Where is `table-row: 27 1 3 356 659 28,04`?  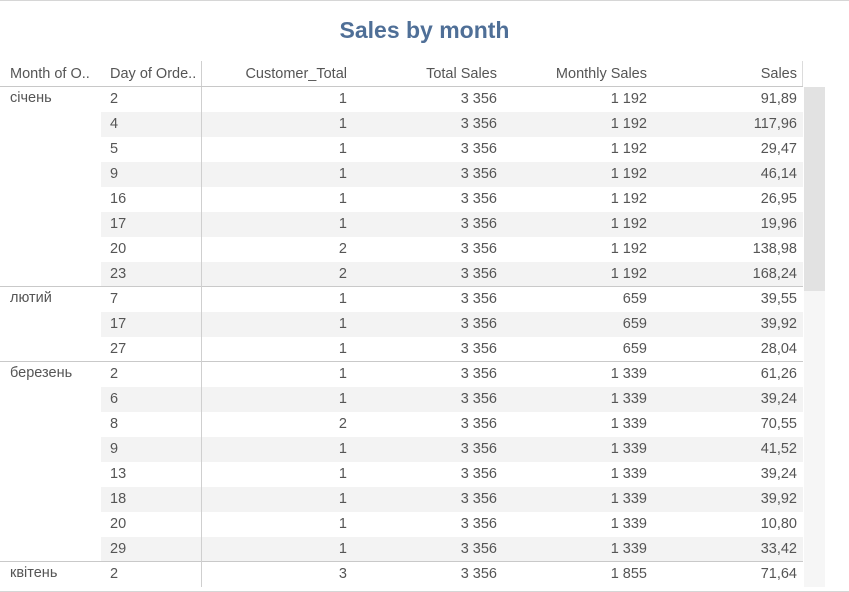 table-row: 27 1 3 356 659 28,04 is located at coordinates (401, 349).